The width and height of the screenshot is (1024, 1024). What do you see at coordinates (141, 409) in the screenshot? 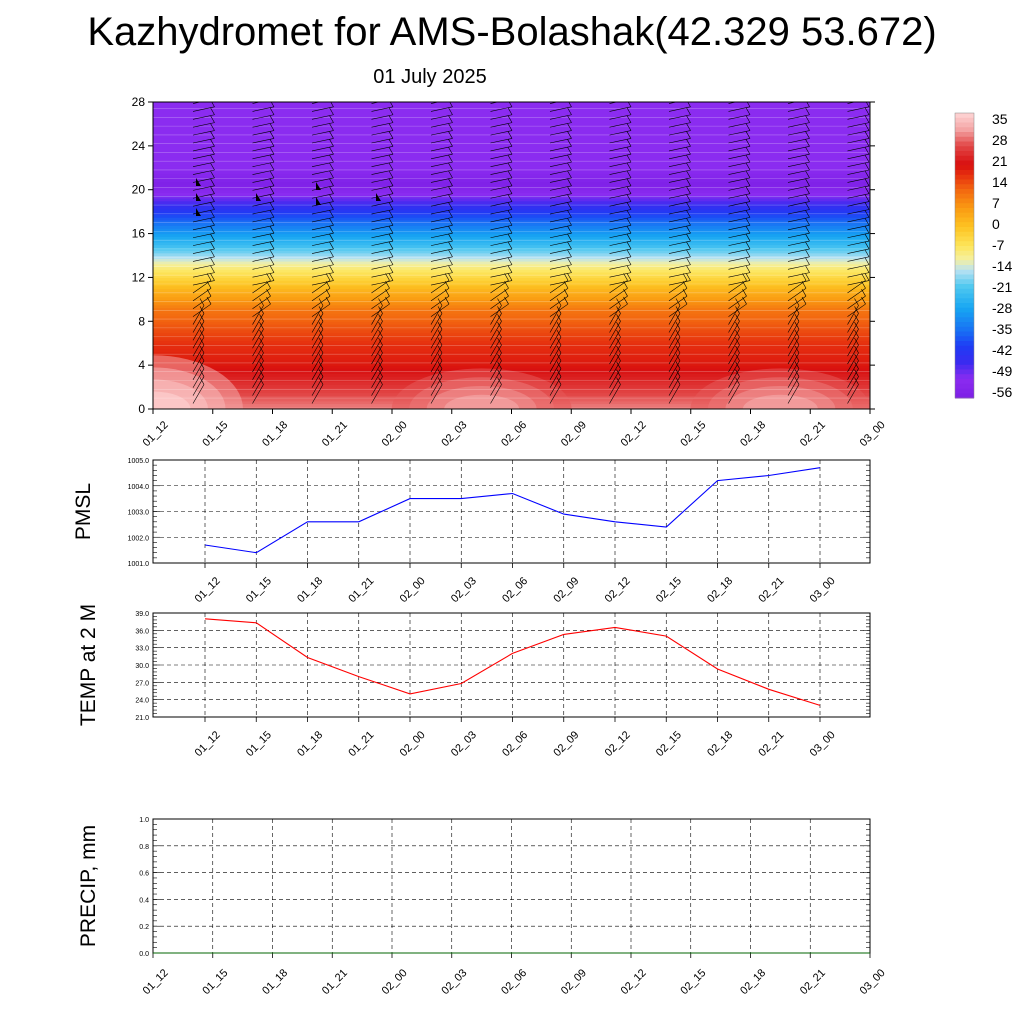
I see `y-tick-label: 0` at bounding box center [141, 409].